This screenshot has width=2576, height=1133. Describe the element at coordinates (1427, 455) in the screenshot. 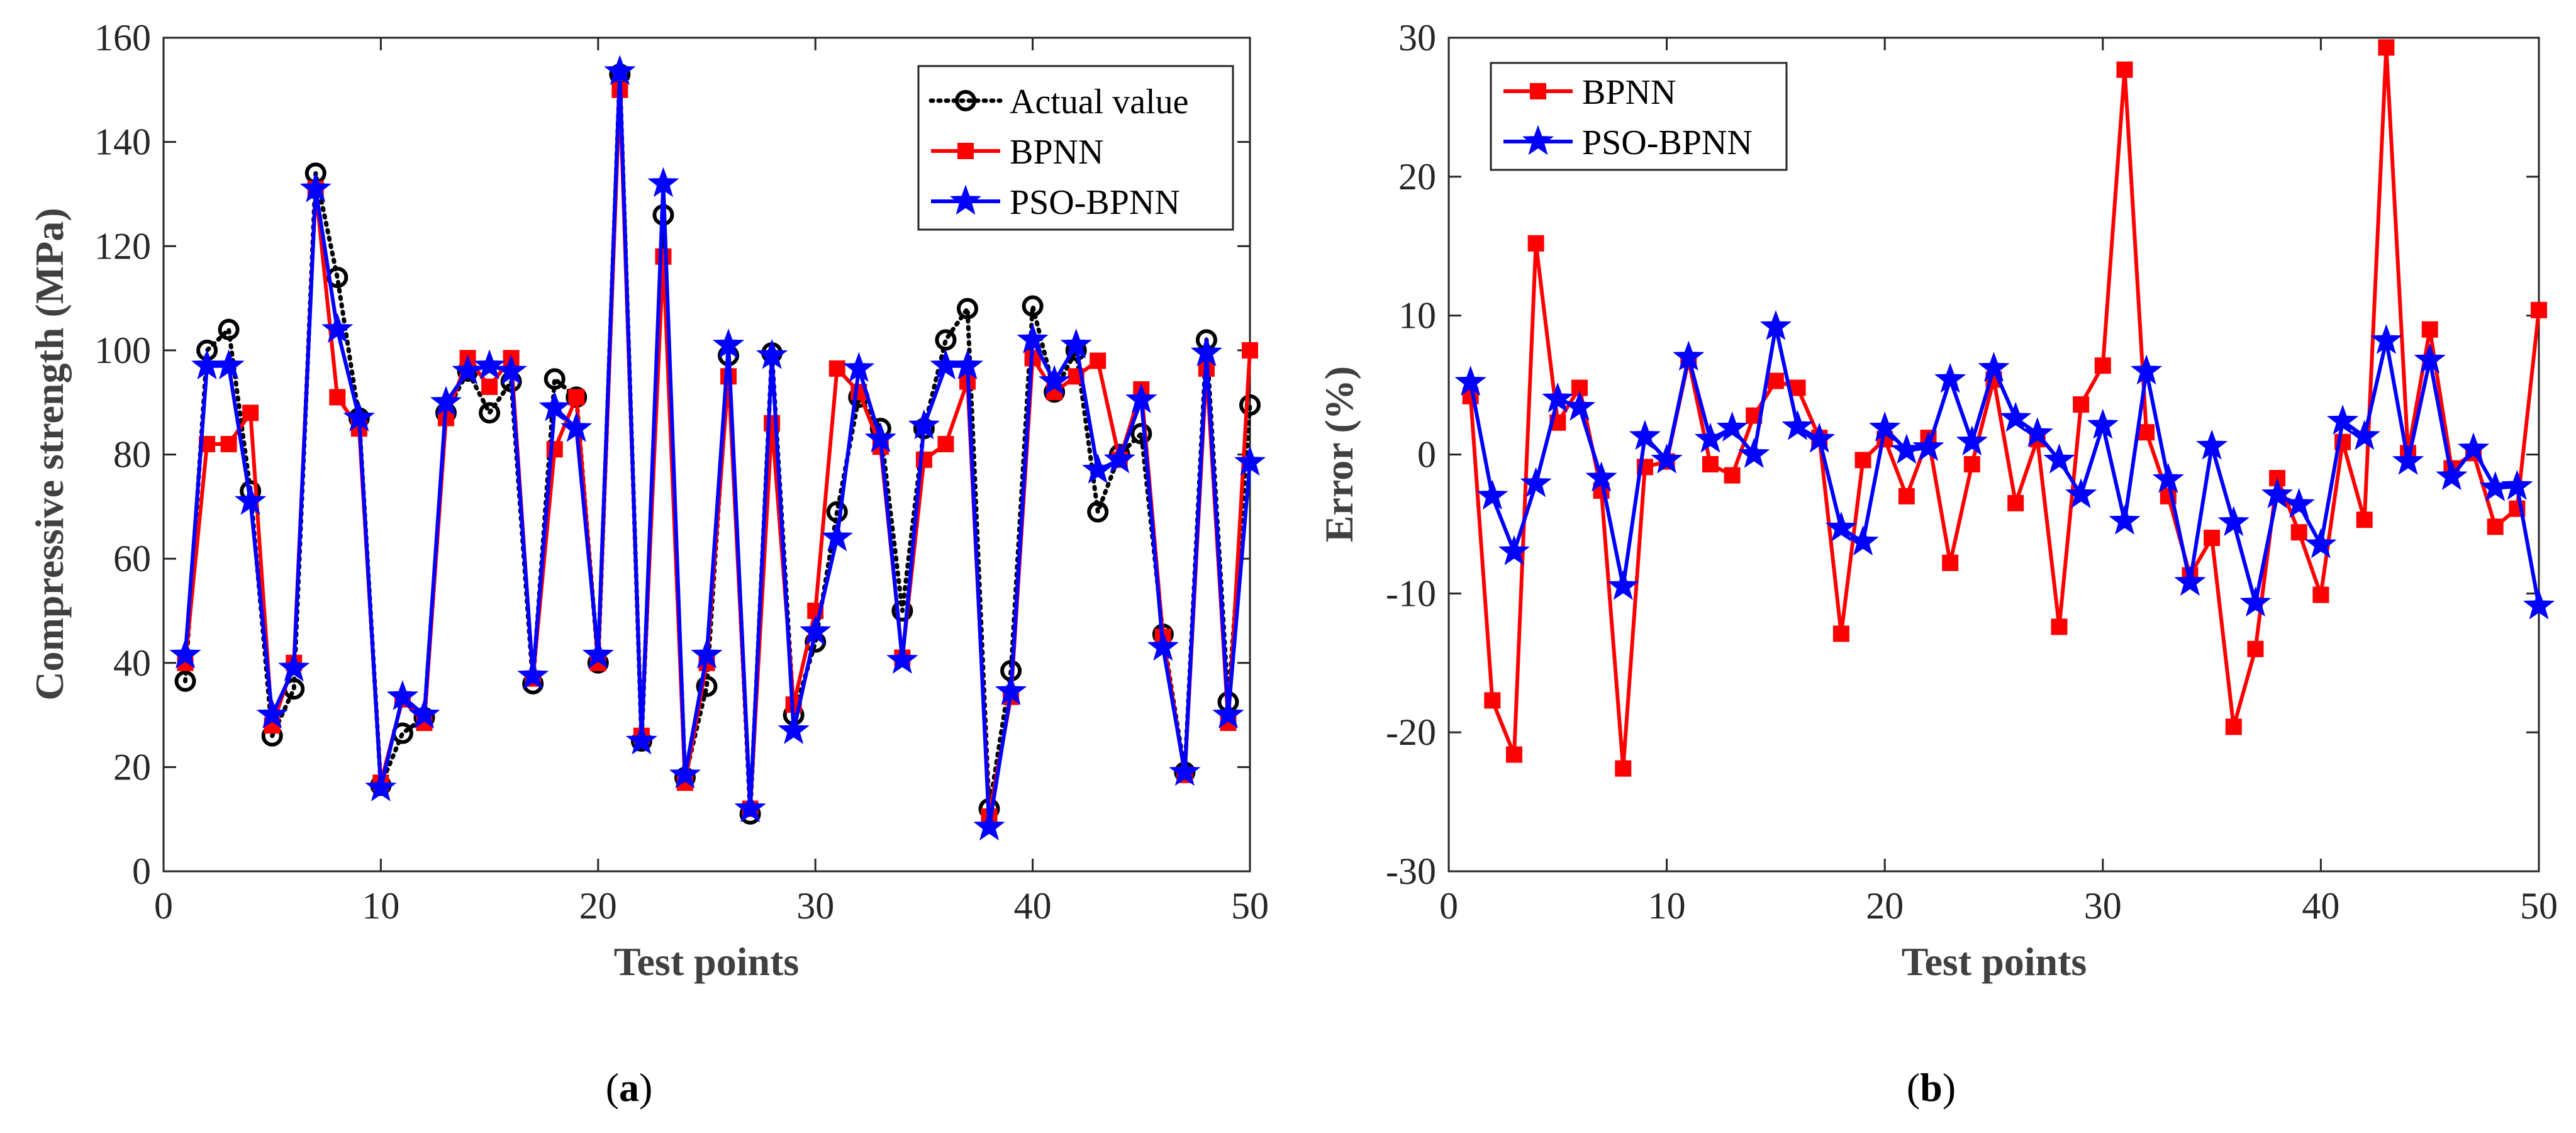

I see `panel-b-ytick-label: 0` at that location.